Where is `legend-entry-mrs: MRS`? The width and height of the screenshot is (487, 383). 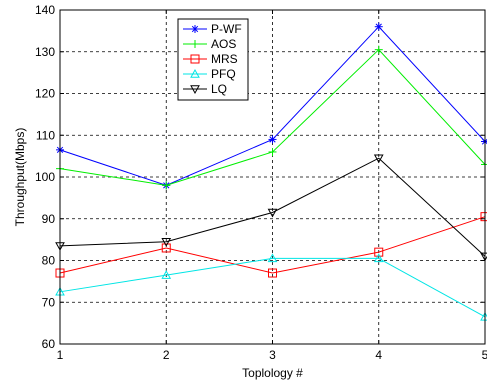
legend-entry-mrs: MRS is located at coordinates (210, 59).